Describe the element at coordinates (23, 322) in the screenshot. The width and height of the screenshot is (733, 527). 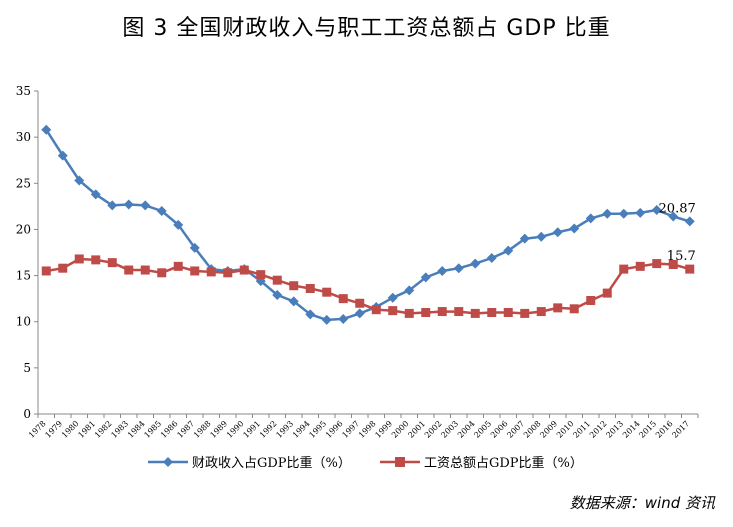
I see `y-tick-label: 10` at that location.